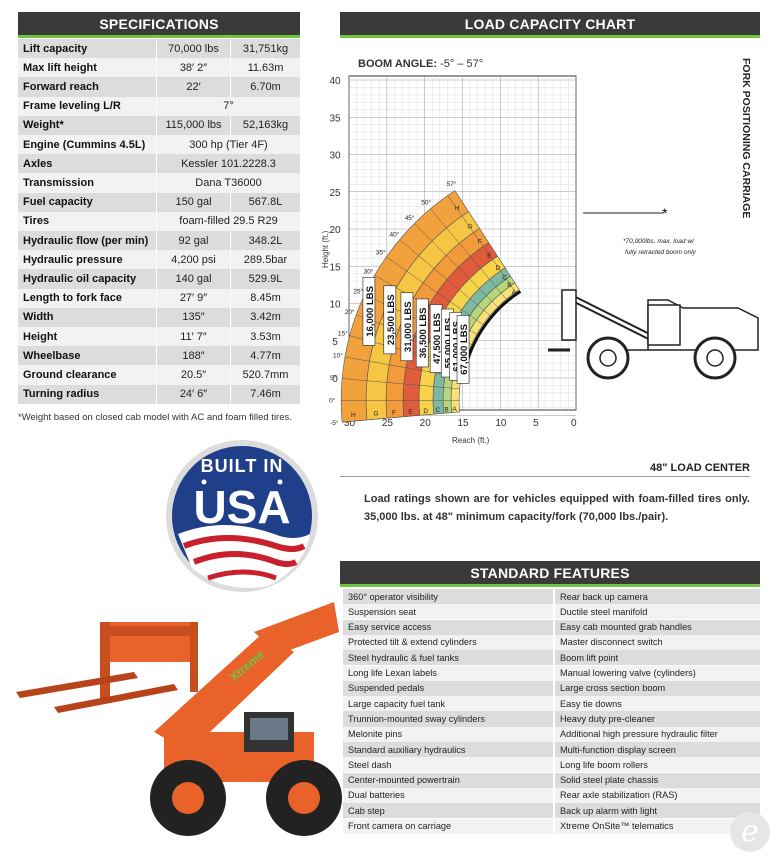 The width and height of the screenshot is (776, 857). Describe the element at coordinates (448, 795) in the screenshot. I see `feature-item: Dual batteries` at that location.